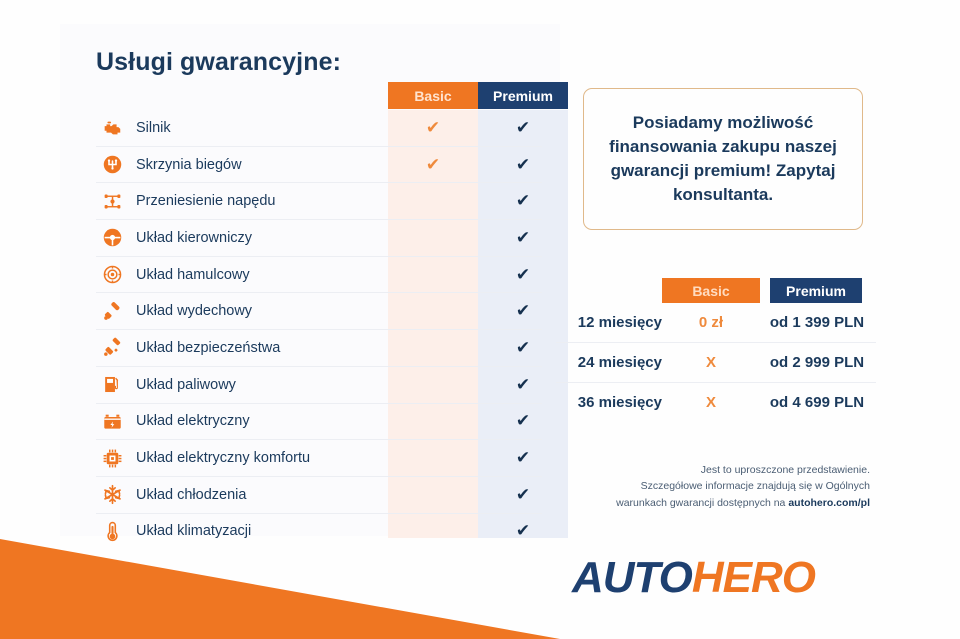 The image size is (960, 639). What do you see at coordinates (433, 95) in the screenshot?
I see `features-header-basic: Basic` at bounding box center [433, 95].